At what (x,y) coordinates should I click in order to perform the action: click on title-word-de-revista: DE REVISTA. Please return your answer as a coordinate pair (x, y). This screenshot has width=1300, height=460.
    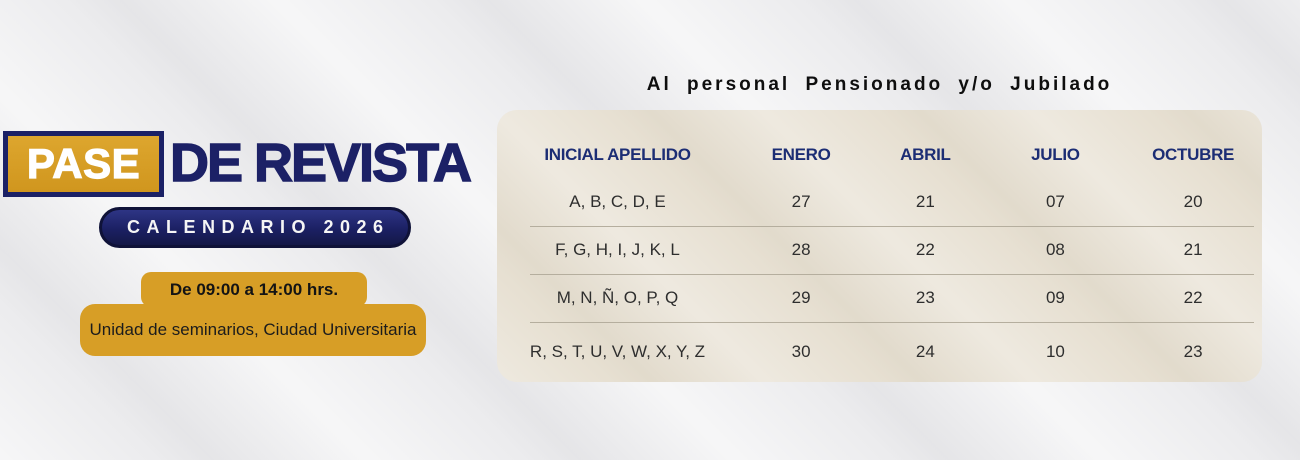
    Looking at the image, I should click on (320, 162).